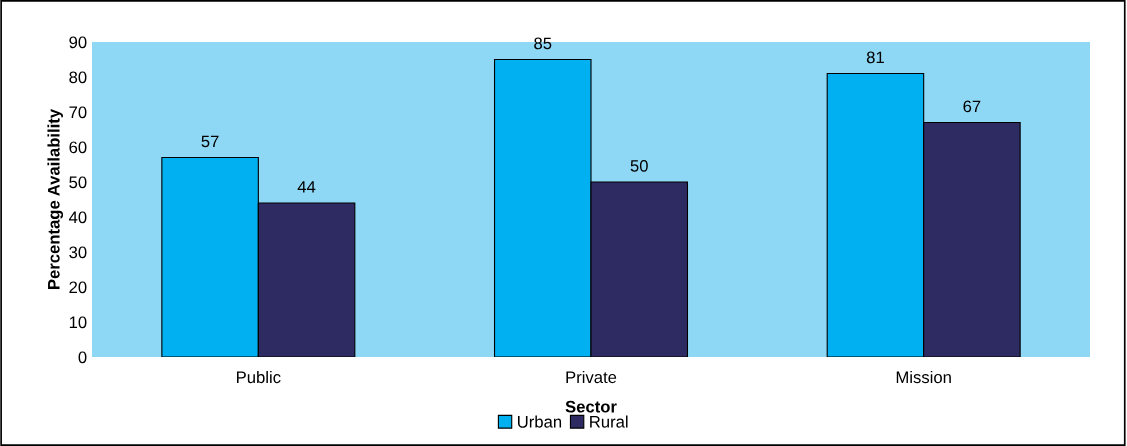  Describe the element at coordinates (540, 421) in the screenshot. I see `legend-label: Urban` at that location.